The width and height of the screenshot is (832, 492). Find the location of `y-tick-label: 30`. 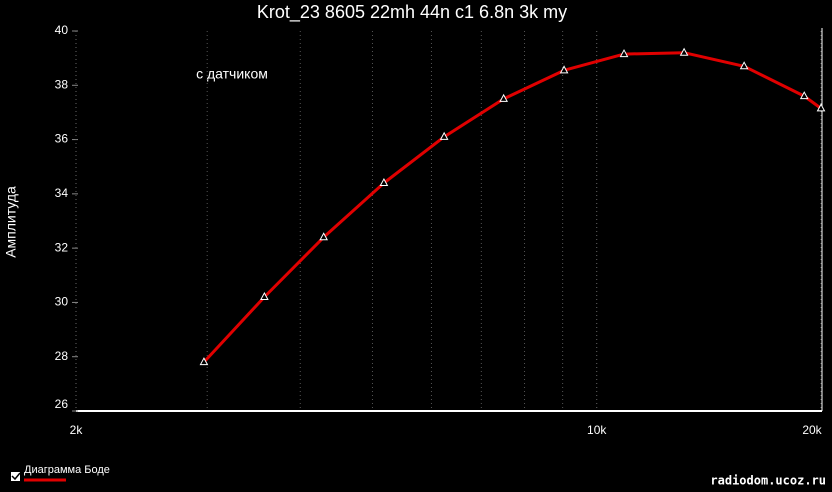

y-tick-label: 30 is located at coordinates (62, 302).